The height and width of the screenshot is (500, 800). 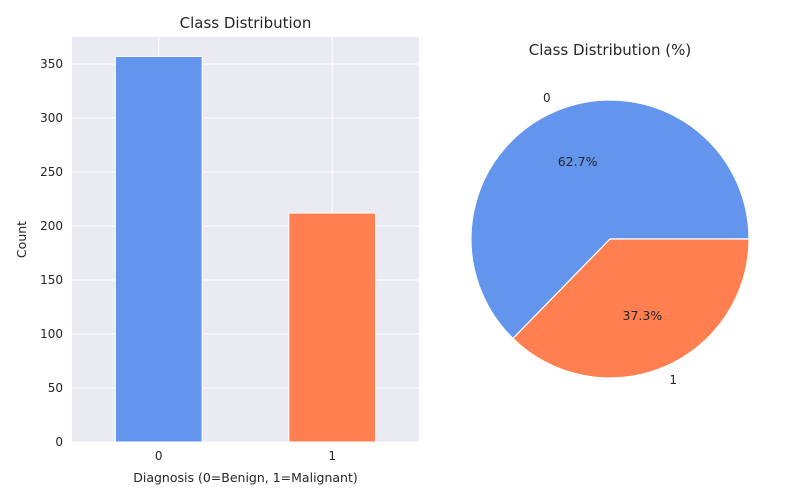 What do you see at coordinates (610, 50) in the screenshot?
I see `pie-chart-title: Class Distribution (%)` at bounding box center [610, 50].